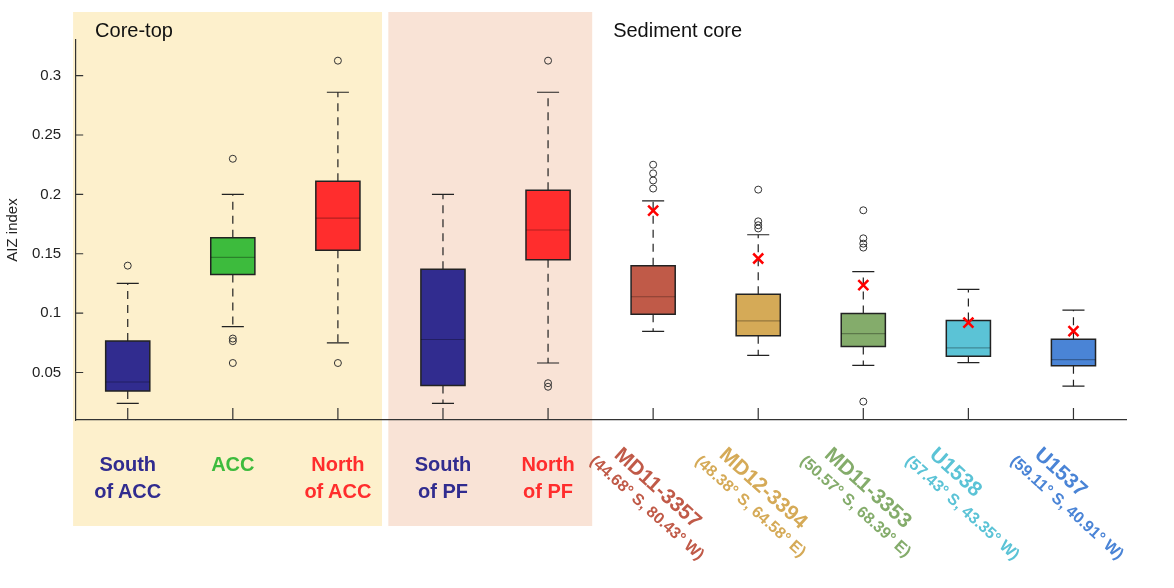 The height and width of the screenshot is (588, 1174). I want to click on annotation: Sediment core, so click(678, 29).